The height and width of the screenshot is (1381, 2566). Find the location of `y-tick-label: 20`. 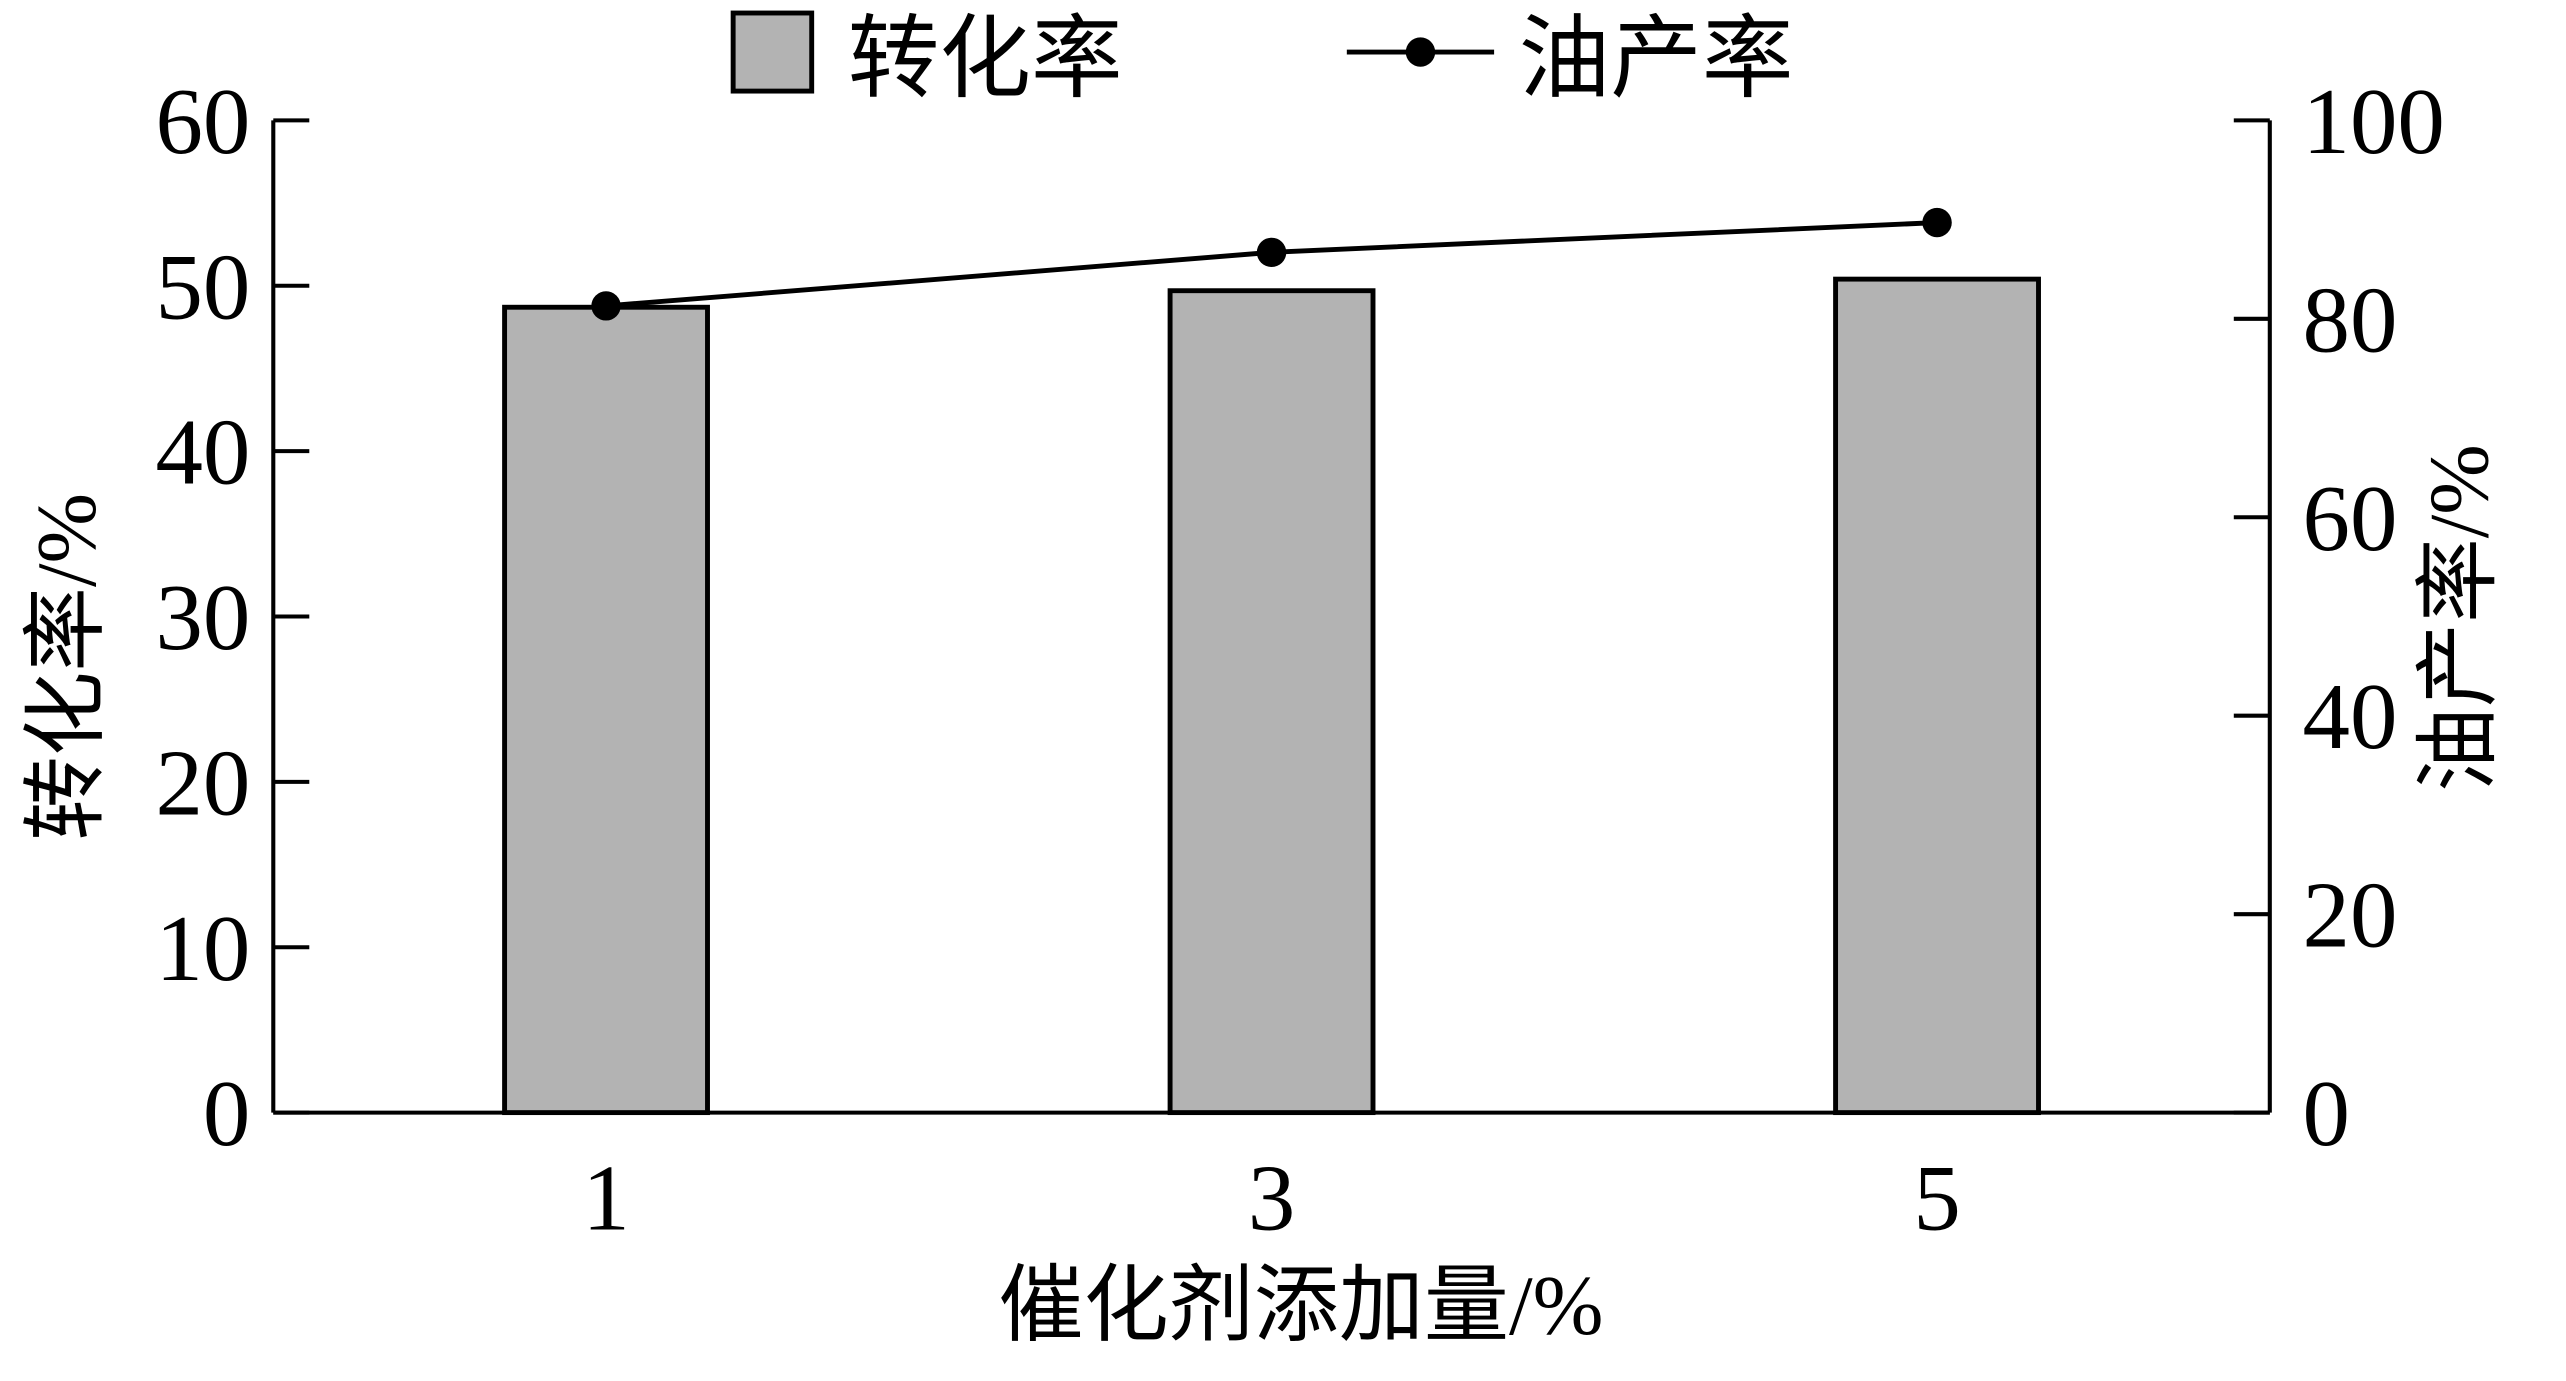

y-tick-label: 20 is located at coordinates (202, 784).